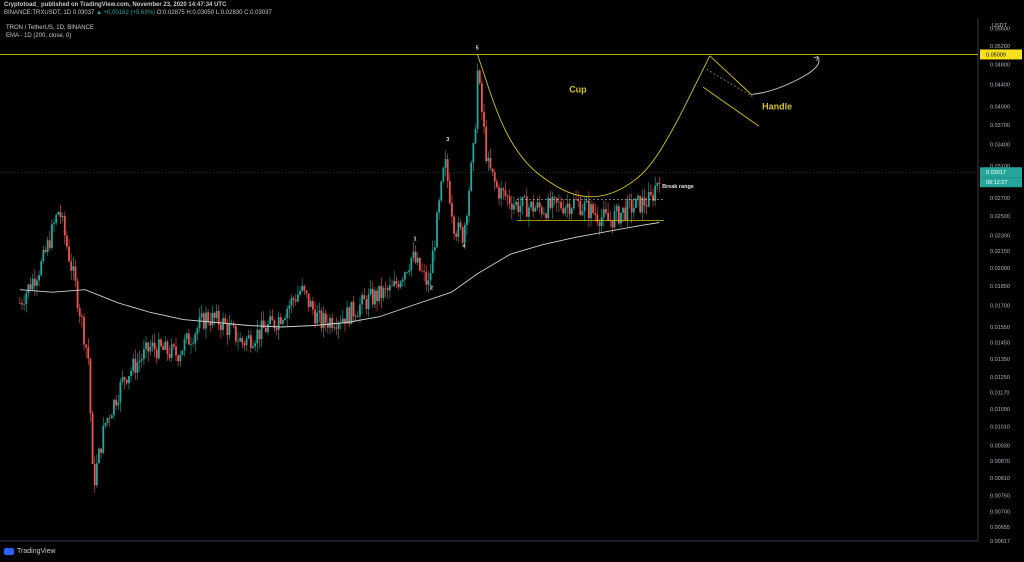 The width and height of the screenshot is (1024, 562). What do you see at coordinates (1000, 86) in the screenshot?
I see `price-tick-label: 0.04400` at bounding box center [1000, 86].